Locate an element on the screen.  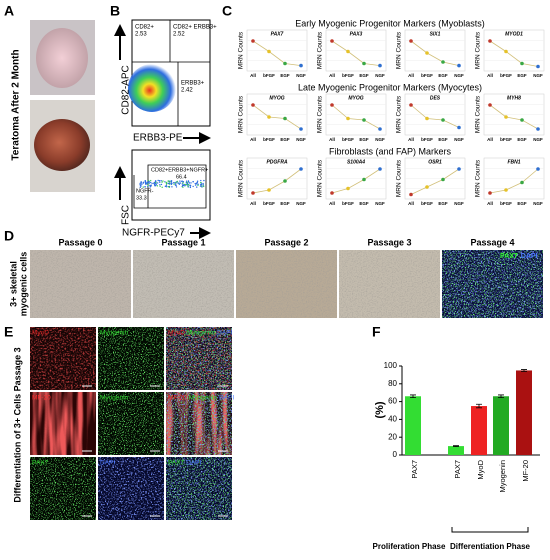
x-tick-label: MyoD is located at coordinates (480, 469).